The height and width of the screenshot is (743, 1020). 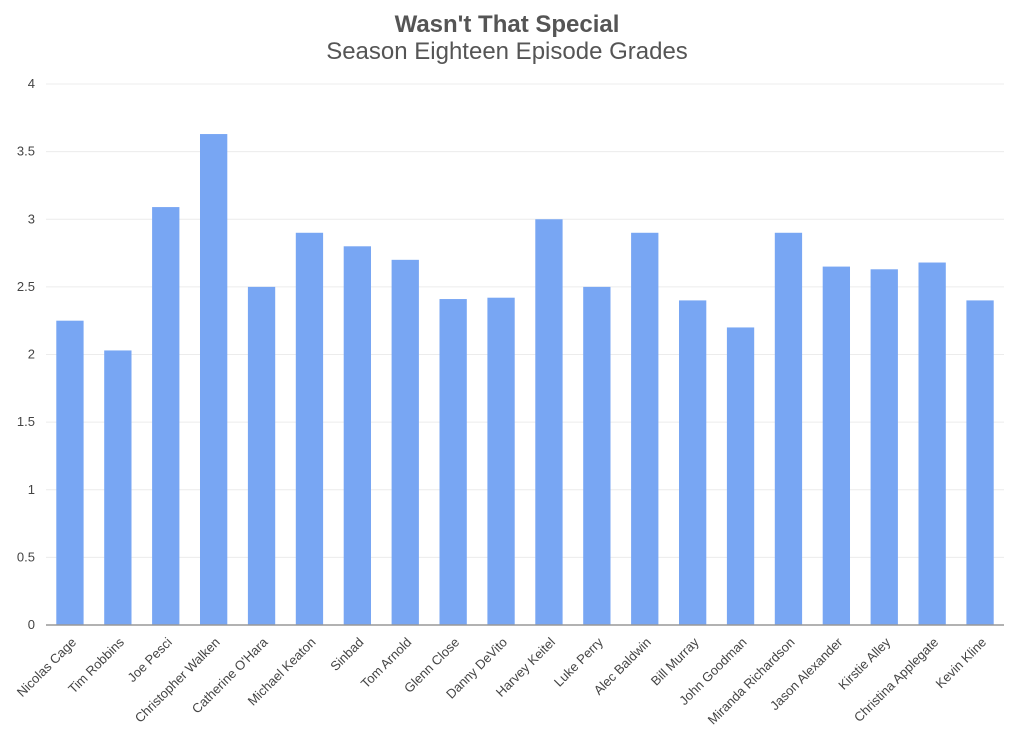 What do you see at coordinates (896, 680) in the screenshot?
I see `x-tick-label: Christina Applegate` at bounding box center [896, 680].